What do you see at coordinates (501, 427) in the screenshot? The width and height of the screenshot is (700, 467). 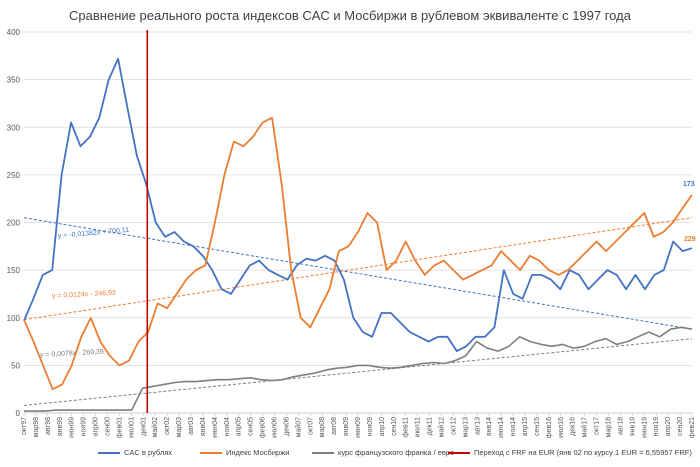 I see `x-tick-label: июн14` at bounding box center [501, 427].